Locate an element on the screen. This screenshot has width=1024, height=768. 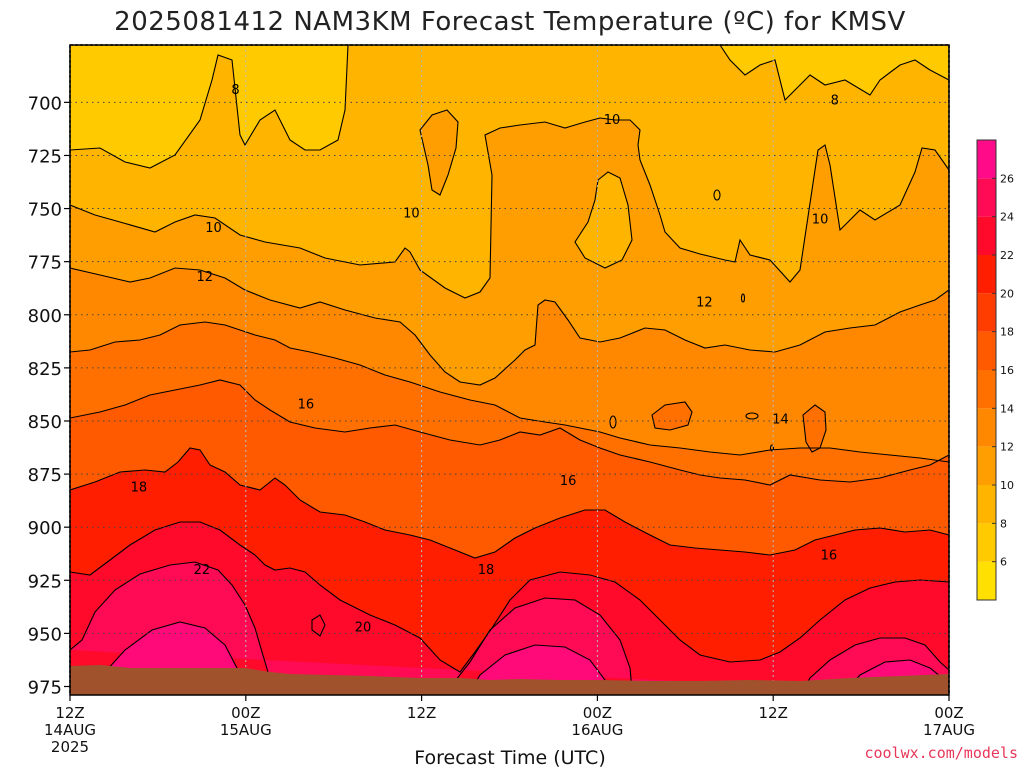
ground is located at coordinates (509, 680).